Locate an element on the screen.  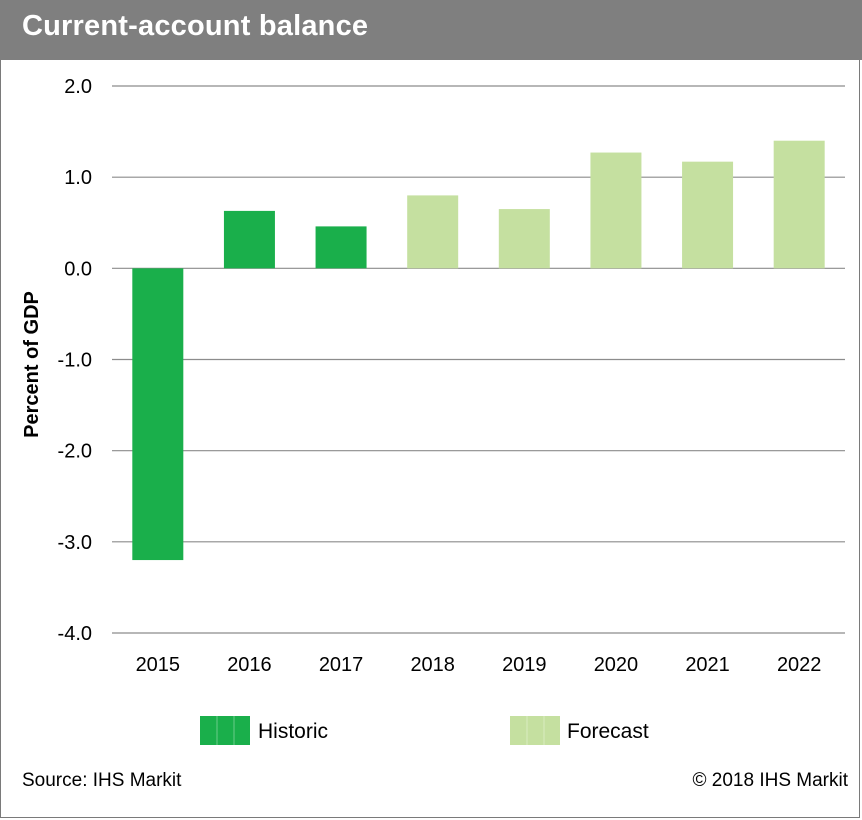
bar-2019 is located at coordinates (524, 239).